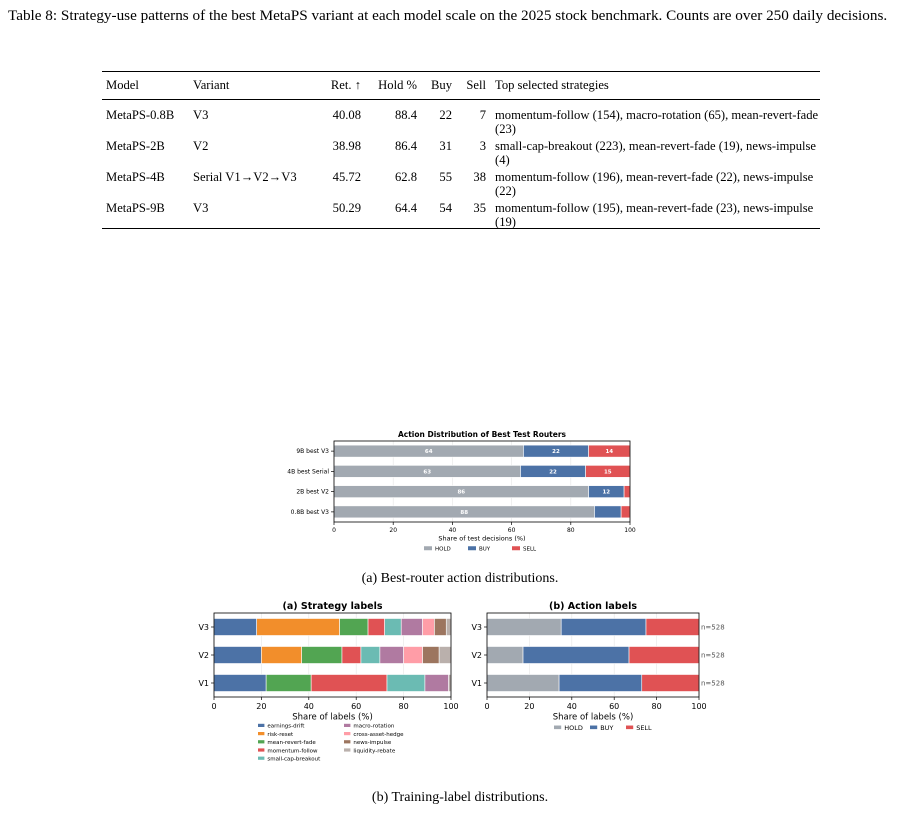 This screenshot has height=813, width=920. What do you see at coordinates (461, 228) in the screenshot?
I see `table-bottom-rule` at bounding box center [461, 228].